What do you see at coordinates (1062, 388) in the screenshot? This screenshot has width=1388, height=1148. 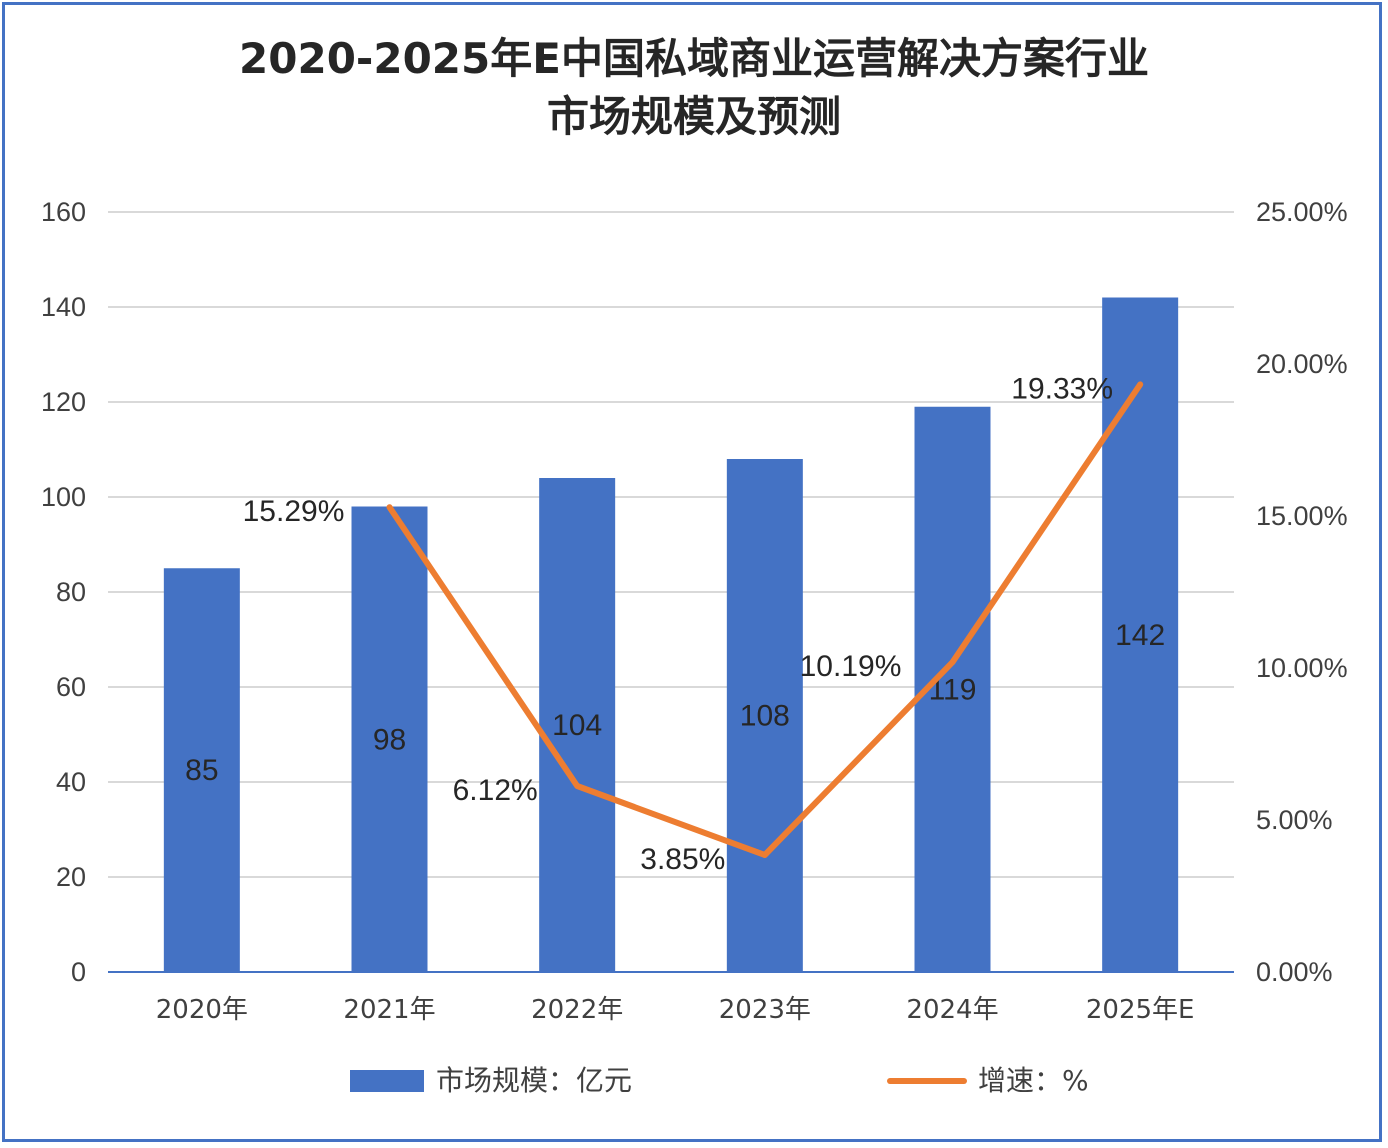 I see `line-data-label: 19.33%` at bounding box center [1062, 388].